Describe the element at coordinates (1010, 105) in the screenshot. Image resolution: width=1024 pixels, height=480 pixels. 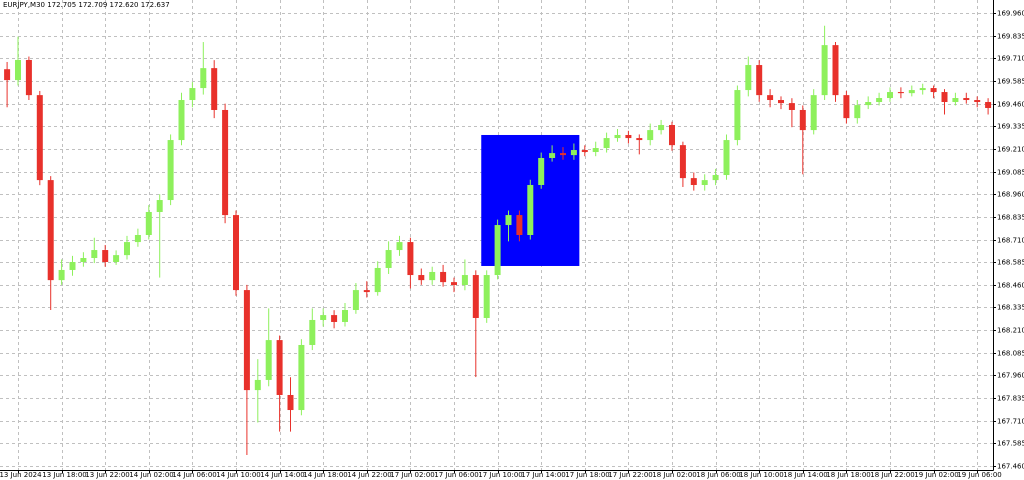
I see `y-tick-label: 169.460` at that location.